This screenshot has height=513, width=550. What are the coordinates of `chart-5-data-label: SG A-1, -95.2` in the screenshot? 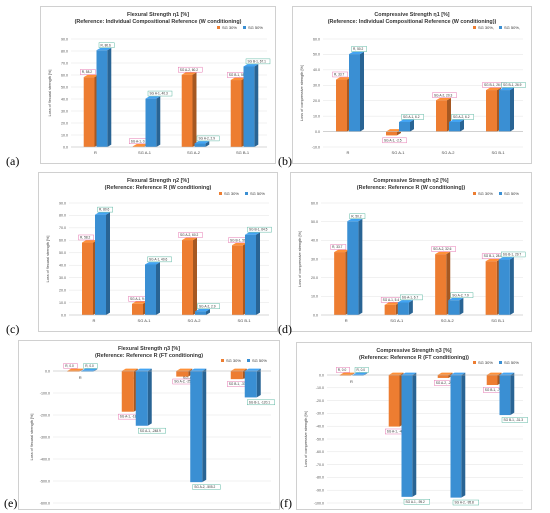 It's located at (416, 502).